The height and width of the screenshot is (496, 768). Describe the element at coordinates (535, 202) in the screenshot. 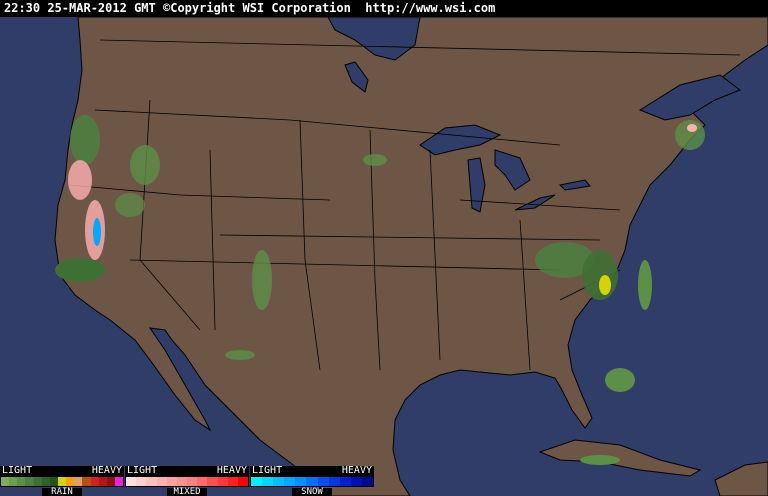

I see `lake-erie` at that location.